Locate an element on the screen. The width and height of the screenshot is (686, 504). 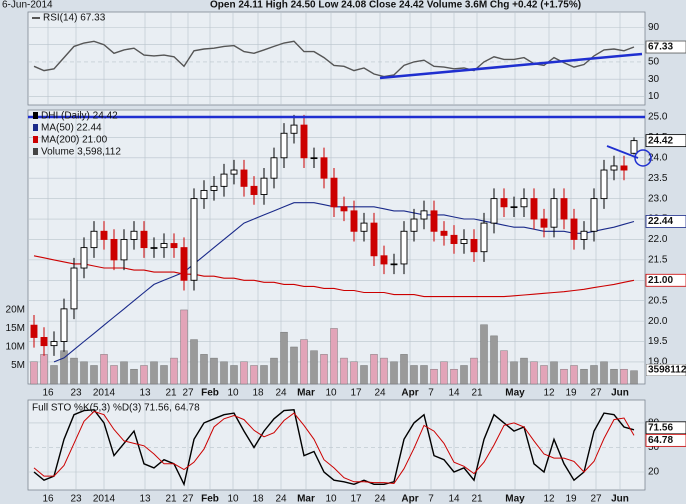
series-line is located at coordinates (334, 448).